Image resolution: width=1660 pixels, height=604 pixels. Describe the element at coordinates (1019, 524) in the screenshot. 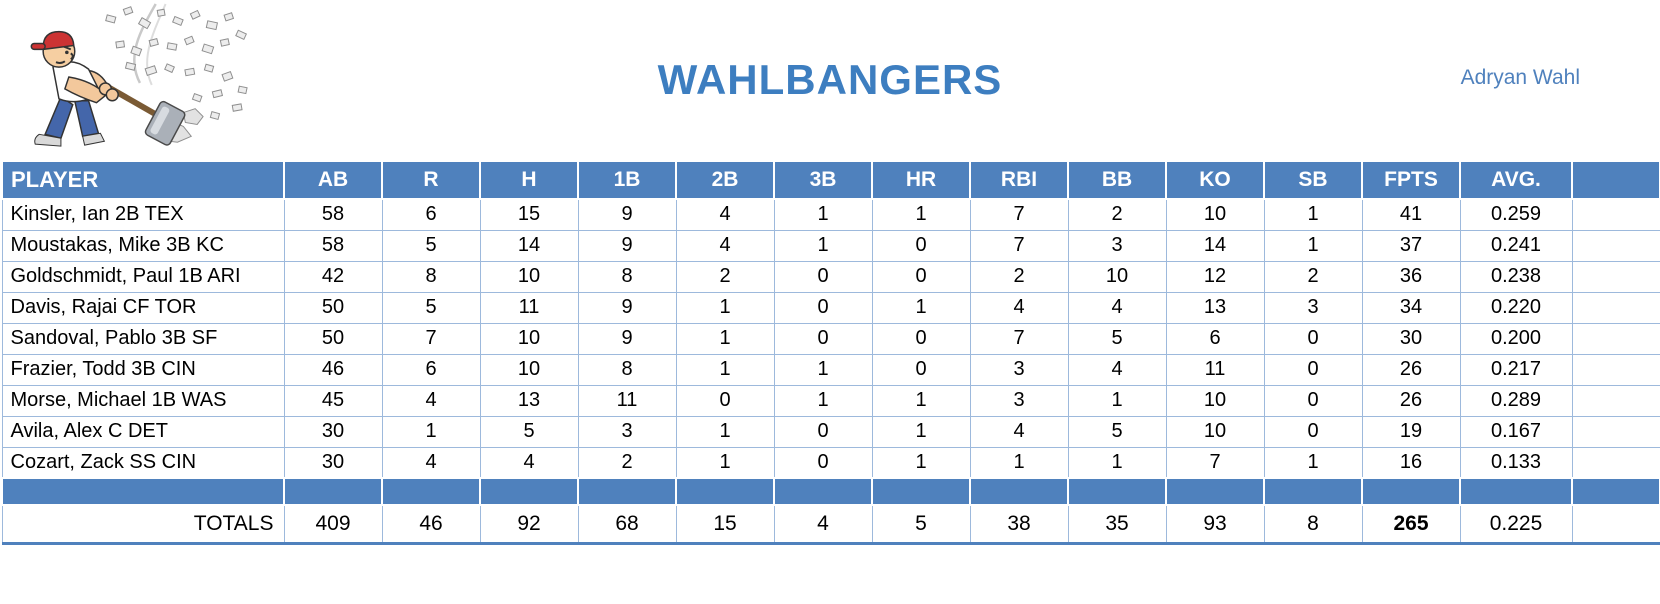

I see `total-rbi: 38` at that location.